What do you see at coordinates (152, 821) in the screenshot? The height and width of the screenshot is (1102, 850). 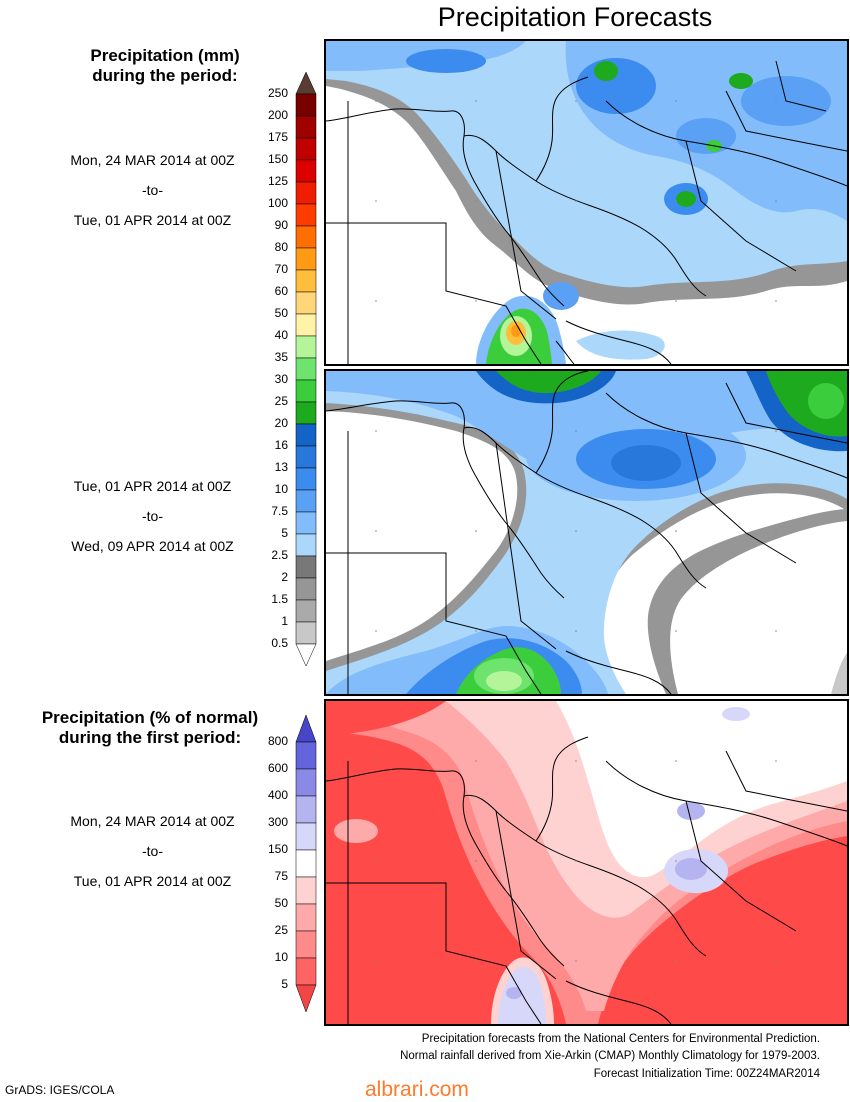 I see `period3-start: Mon, 24 MAR 2014 at 00Z` at bounding box center [152, 821].